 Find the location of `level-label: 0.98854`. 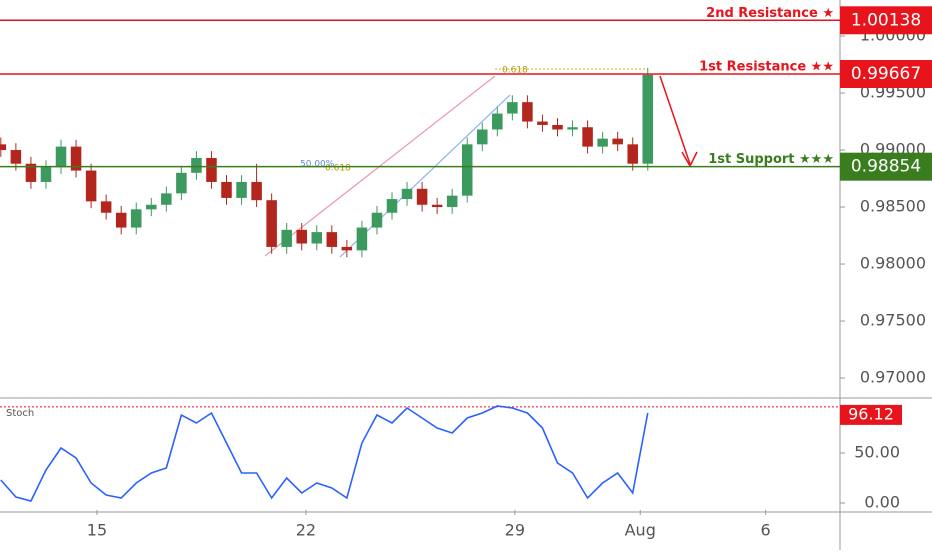

level-label: 0.98854 is located at coordinates (886, 167).